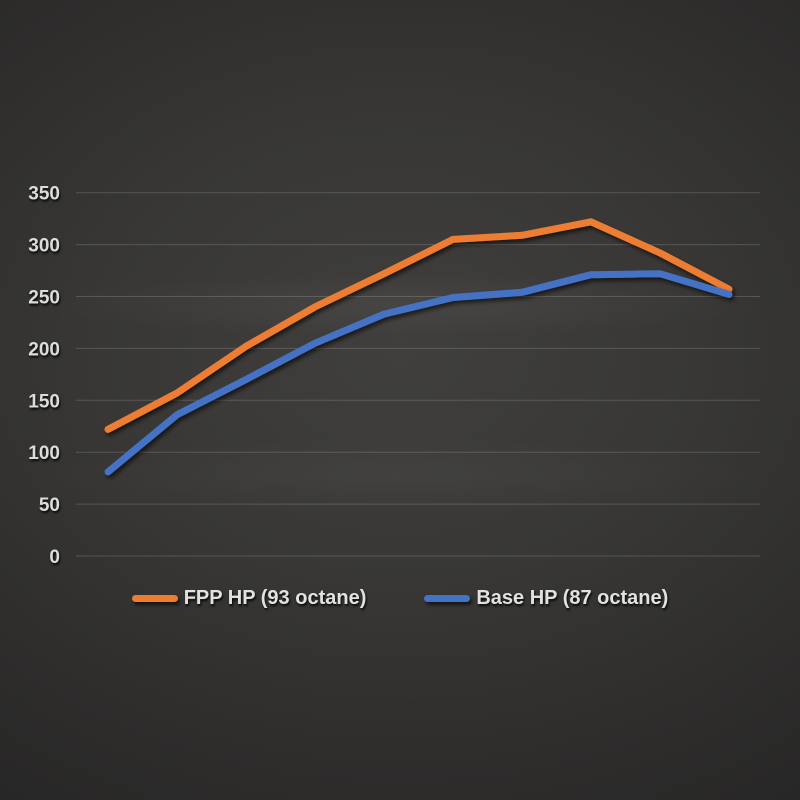 The image size is (800, 800). I want to click on legend-item-fpp-hp: FPP HP (93 octane), so click(249, 598).